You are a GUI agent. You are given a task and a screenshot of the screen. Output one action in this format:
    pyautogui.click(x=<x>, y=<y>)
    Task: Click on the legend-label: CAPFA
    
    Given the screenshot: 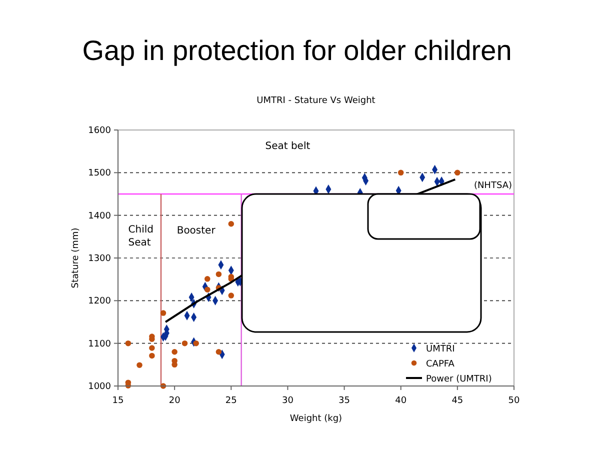 What is the action you would take?
    pyautogui.click(x=441, y=365)
    